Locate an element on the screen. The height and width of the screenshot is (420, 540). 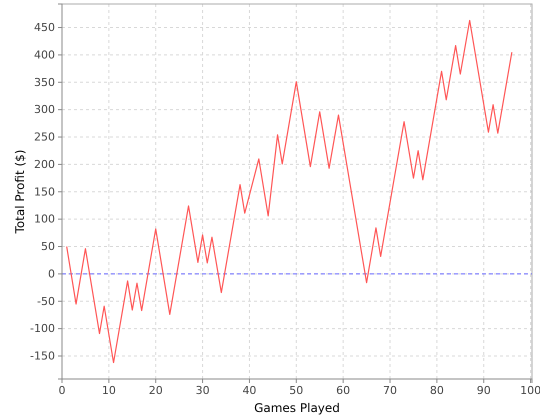
x-tick-label: 10 is located at coordinates (109, 390).